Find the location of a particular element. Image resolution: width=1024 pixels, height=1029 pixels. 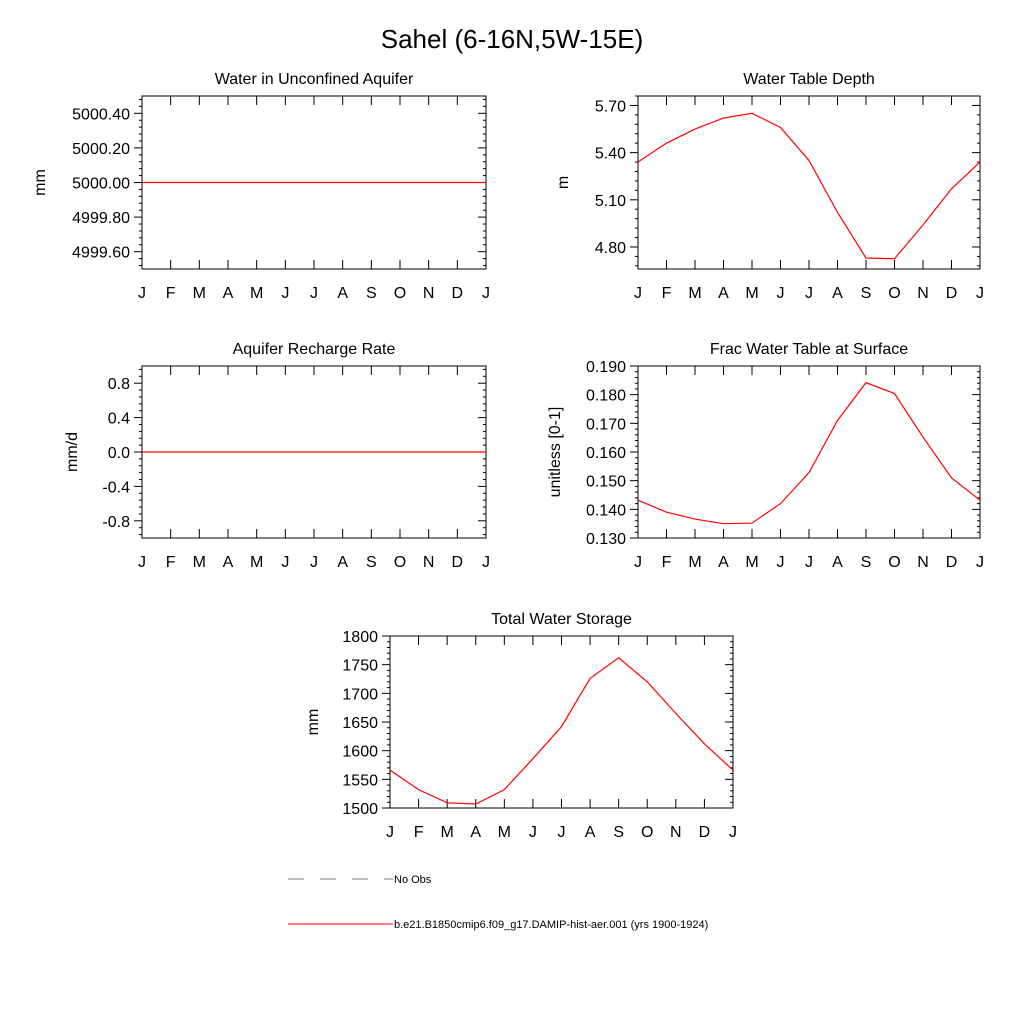

y-tick-label: 5.40 is located at coordinates (610, 154).